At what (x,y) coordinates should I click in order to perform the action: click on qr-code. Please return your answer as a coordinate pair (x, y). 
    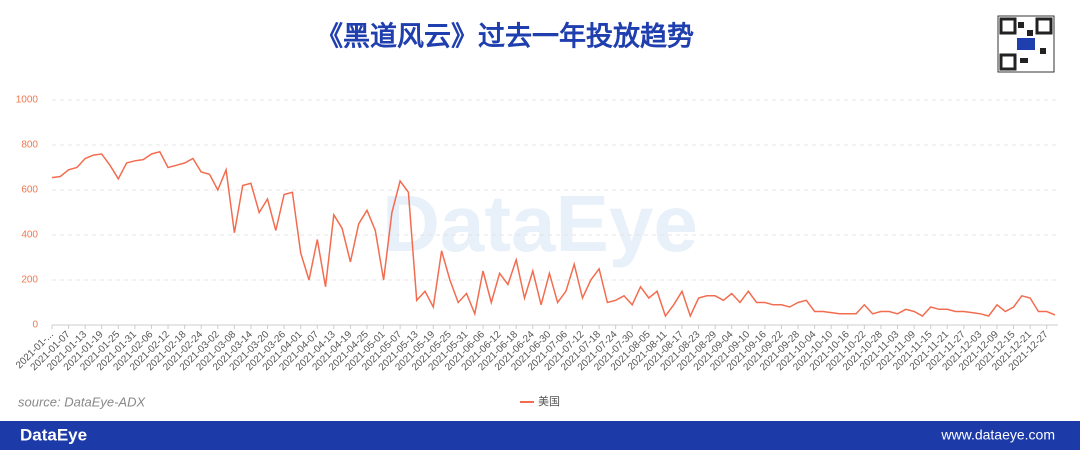
    Looking at the image, I should click on (1026, 44).